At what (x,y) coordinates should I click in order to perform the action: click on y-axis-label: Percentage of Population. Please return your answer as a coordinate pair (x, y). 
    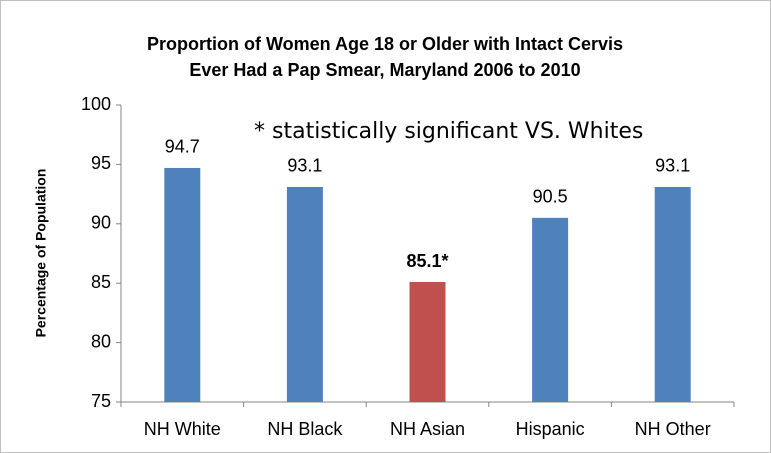
    Looking at the image, I should click on (41, 253).